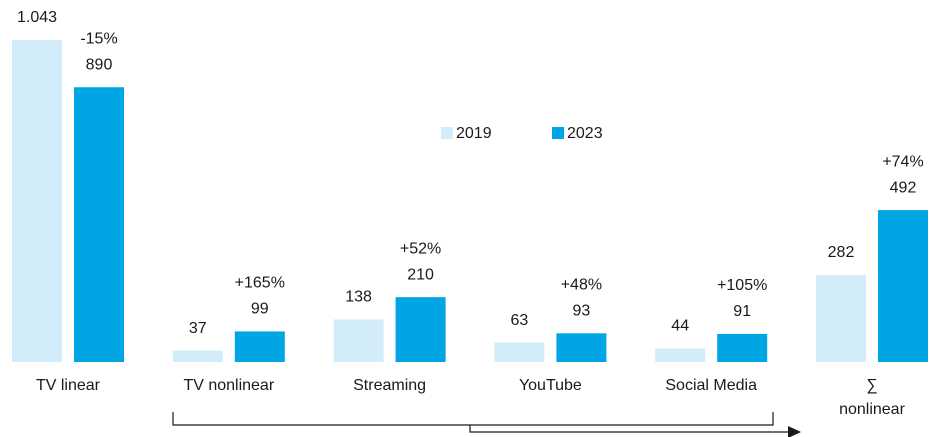  I want to click on value-label: 63, so click(520, 320).